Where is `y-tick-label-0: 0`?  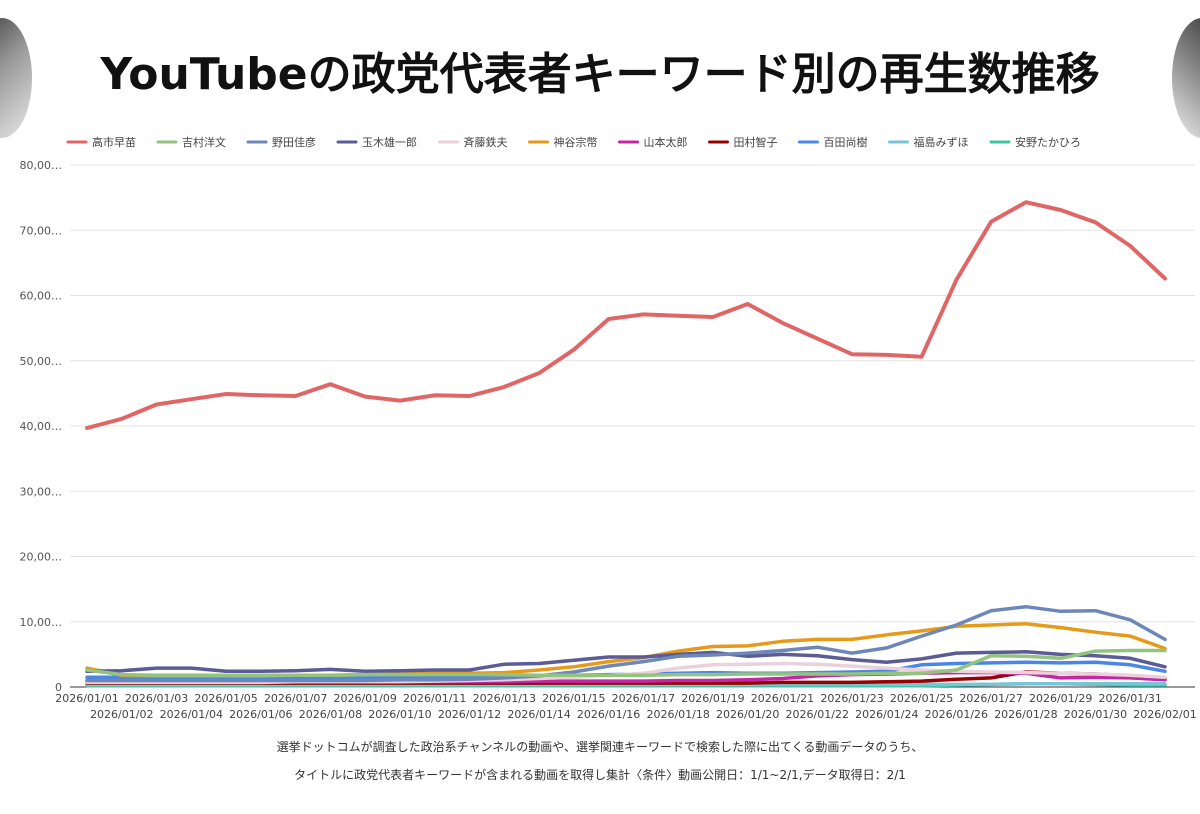 y-tick-label-0: 0 is located at coordinates (58, 687).